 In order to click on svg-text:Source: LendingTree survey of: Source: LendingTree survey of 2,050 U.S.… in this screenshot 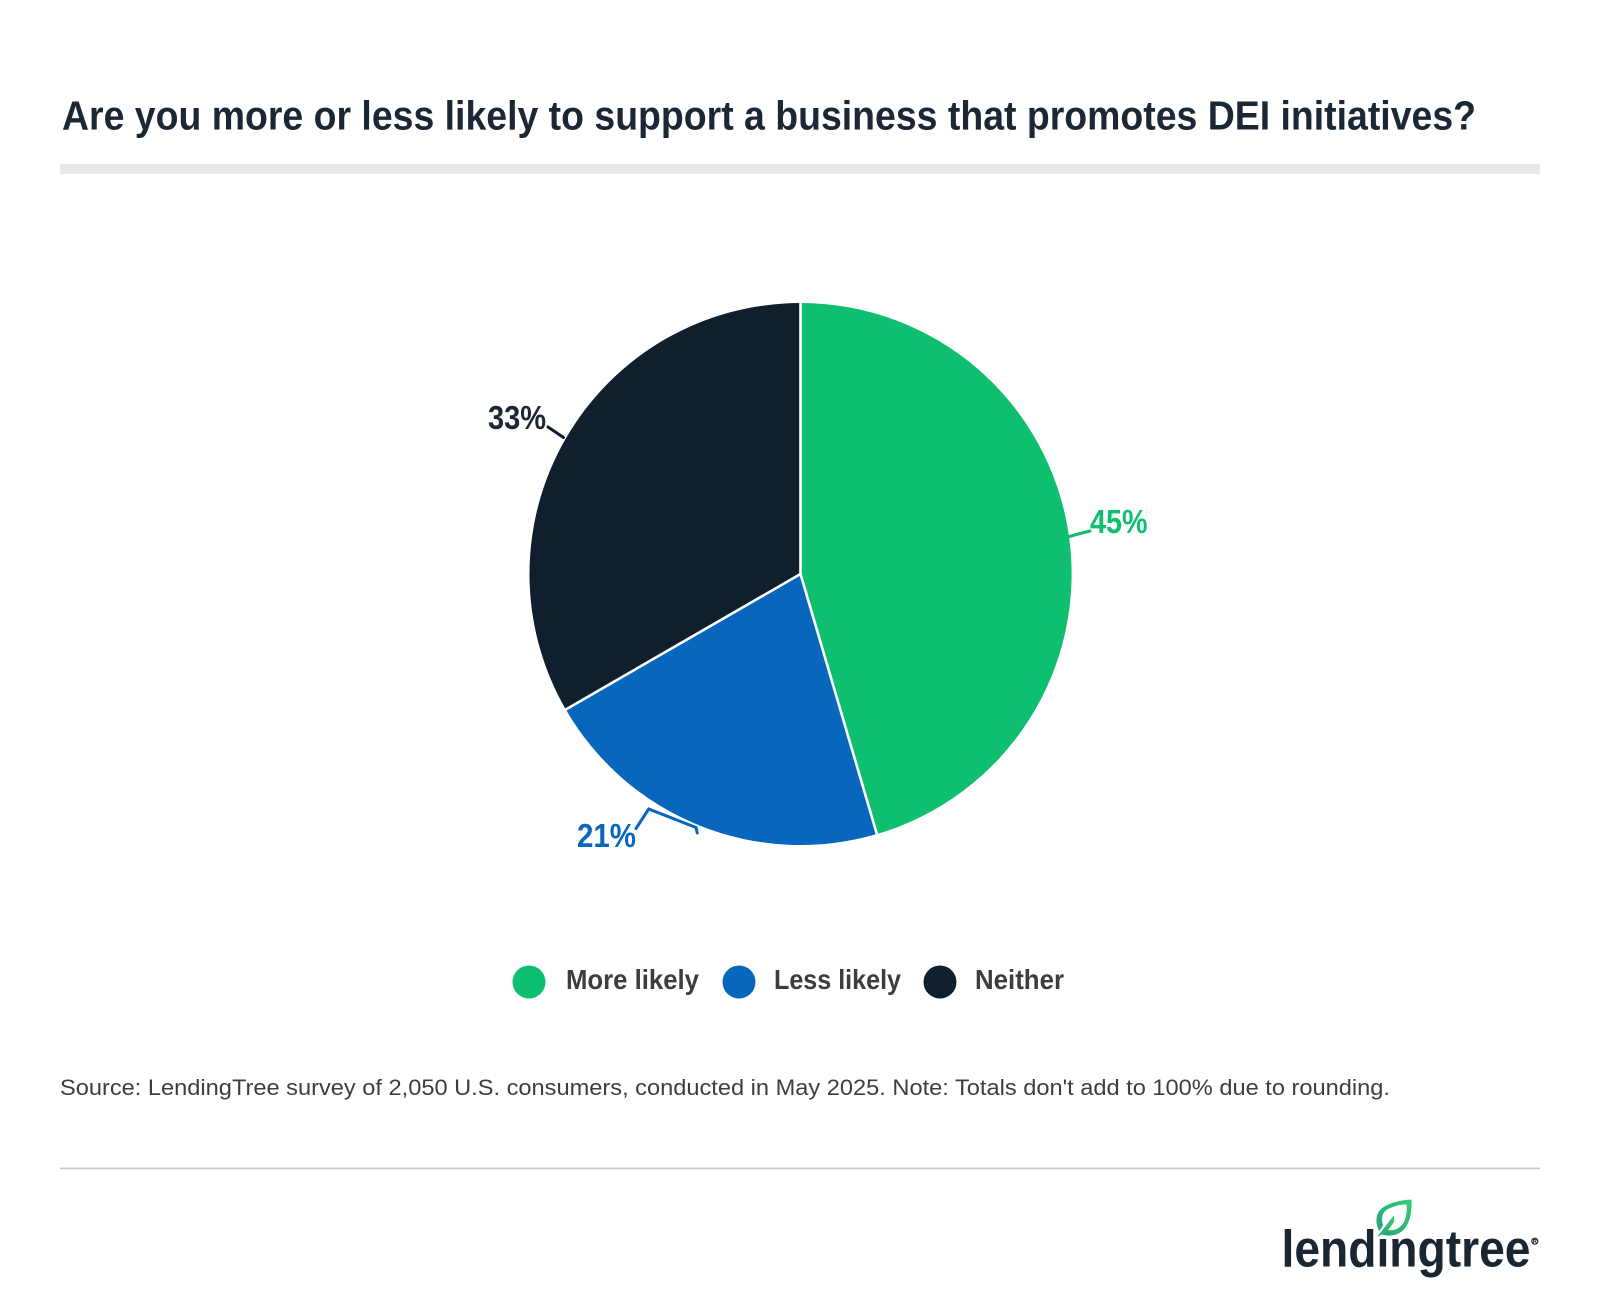, I will do `click(725, 1087)`.